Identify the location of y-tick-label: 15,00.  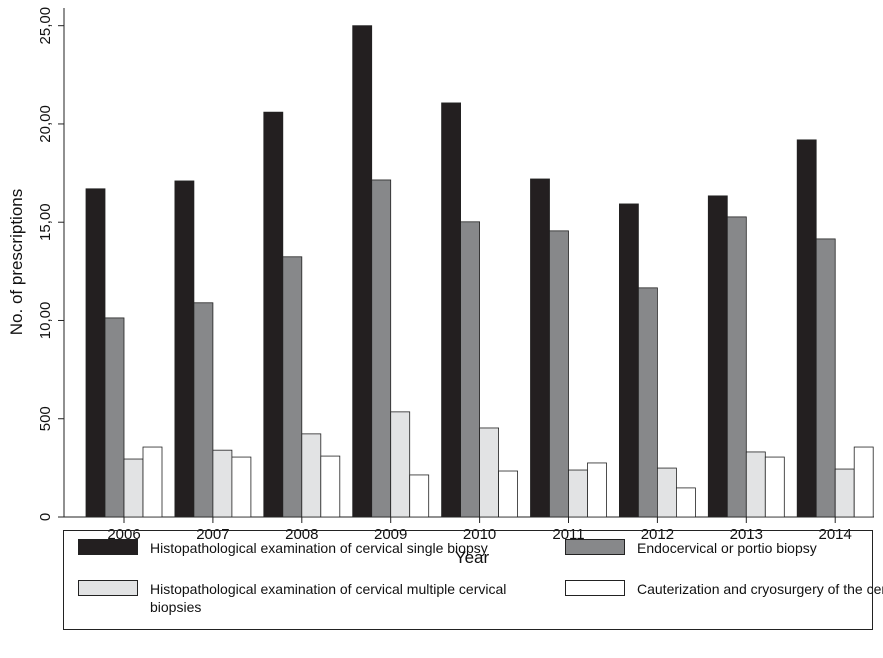
(45, 222).